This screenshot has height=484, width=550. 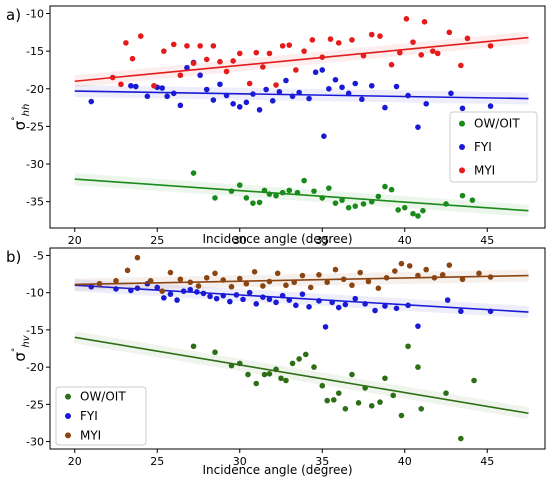 I want to click on series-myi, so click(x=301, y=274).